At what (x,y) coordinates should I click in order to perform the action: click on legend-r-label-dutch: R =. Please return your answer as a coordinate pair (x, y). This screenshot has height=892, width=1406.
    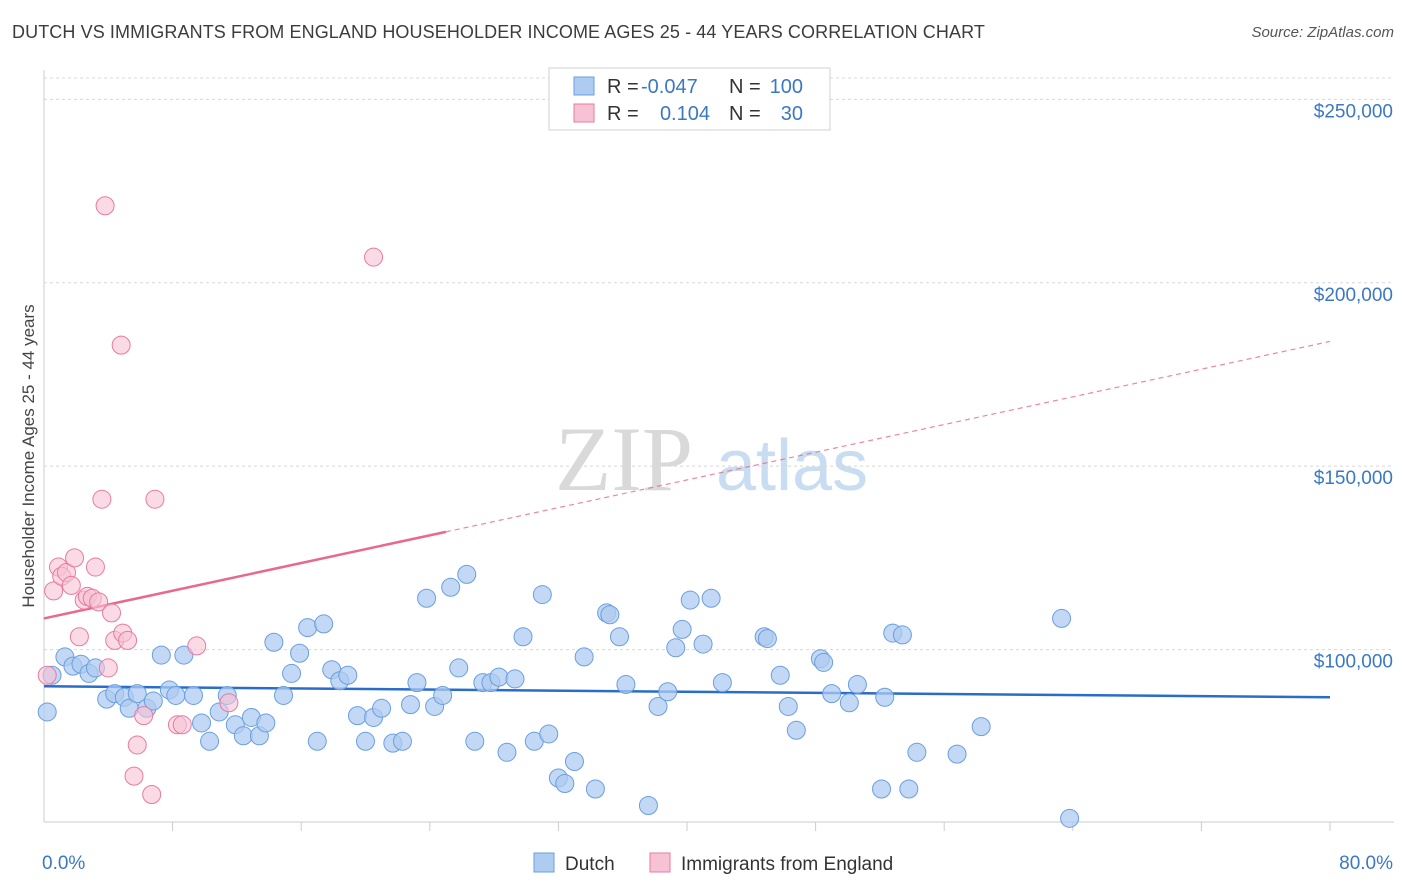
    Looking at the image, I should click on (623, 87).